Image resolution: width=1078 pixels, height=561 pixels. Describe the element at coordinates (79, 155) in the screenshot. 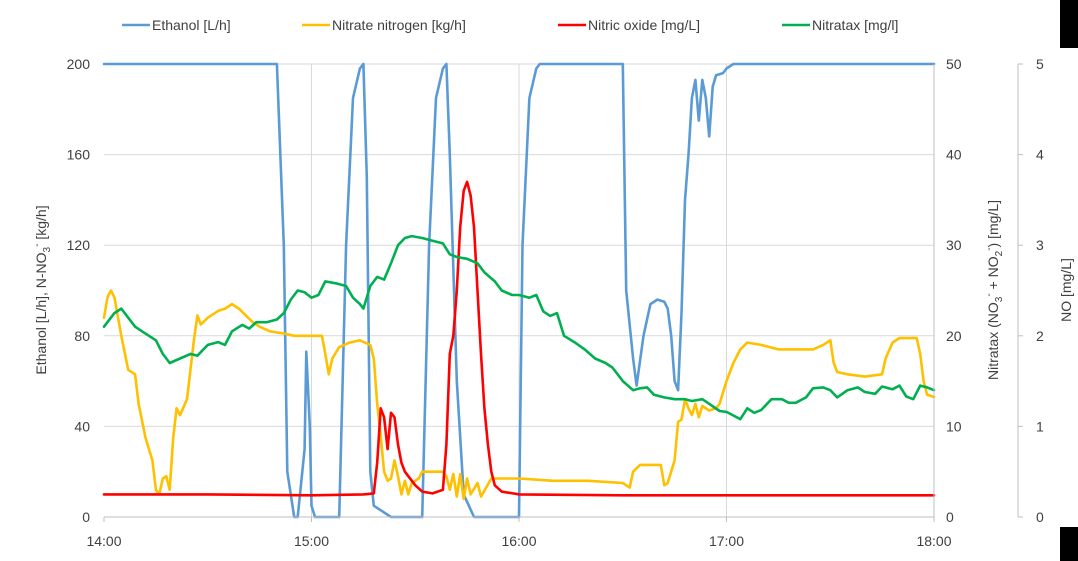

I see `left-tick-label: 160` at that location.